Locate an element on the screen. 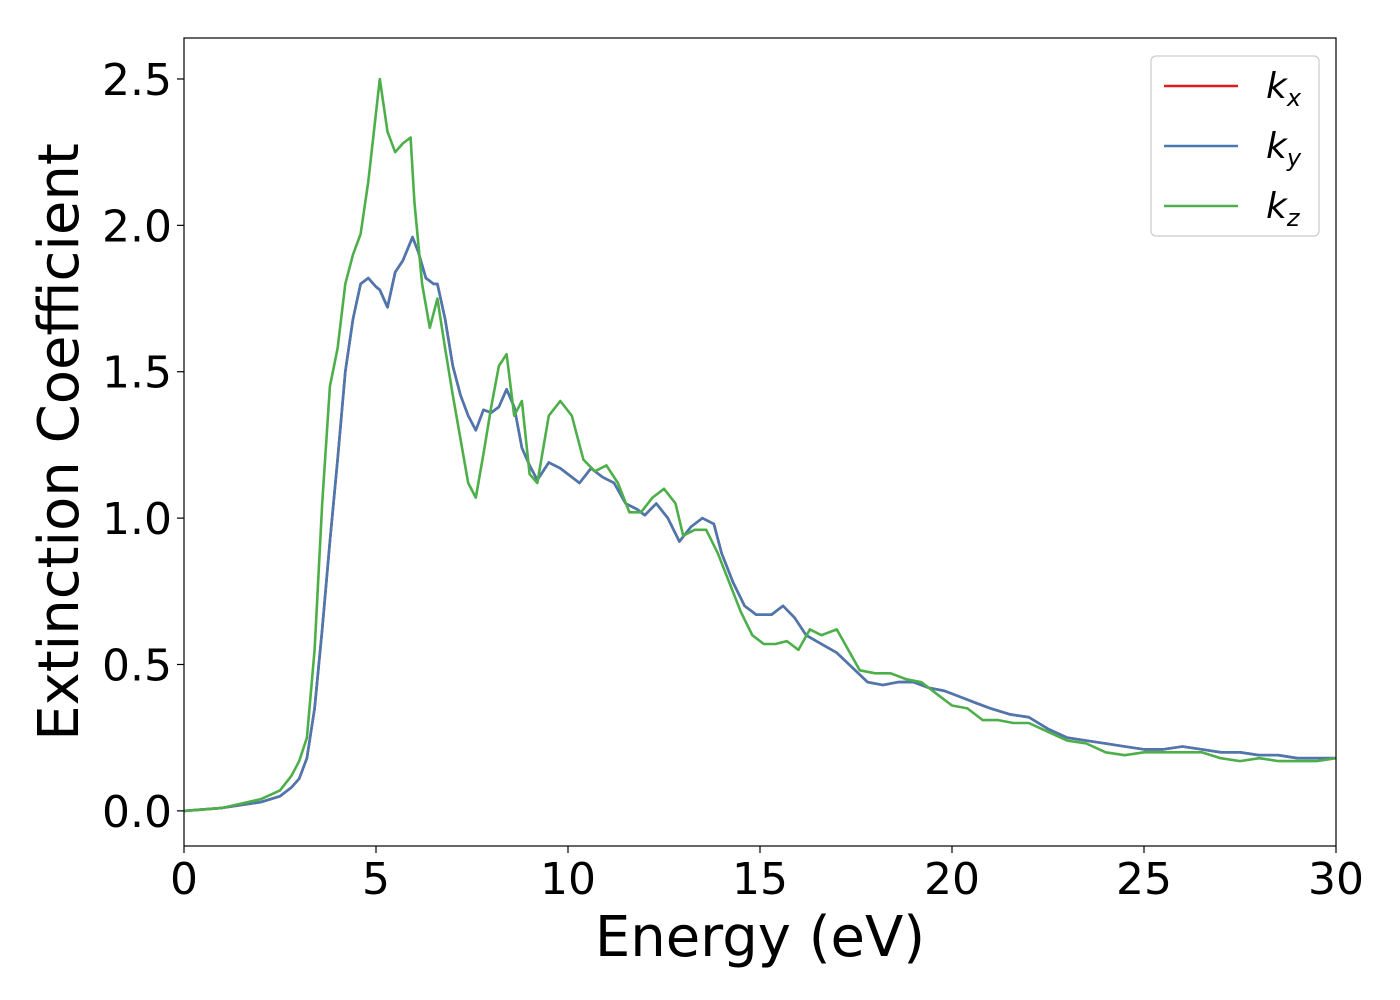  x-axis: 0 5 10 15 20 25 30 is located at coordinates (767, 875).